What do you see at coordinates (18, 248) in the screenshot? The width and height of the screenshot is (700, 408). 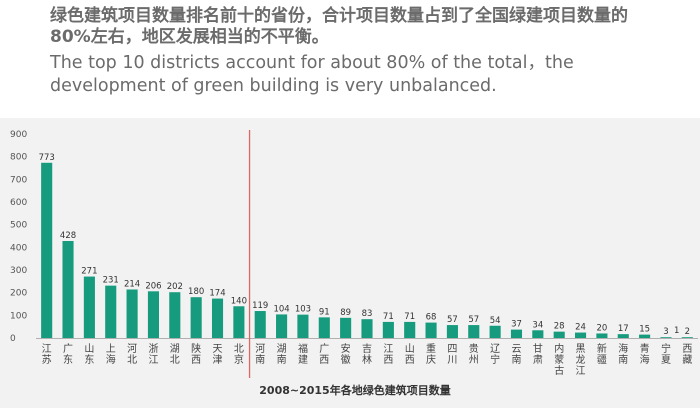 I see `y-tick-label: 400` at bounding box center [18, 248].